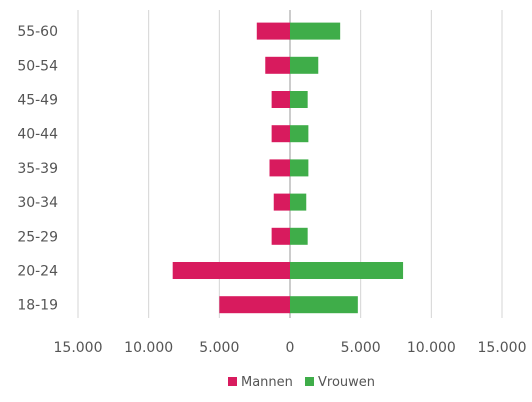 The width and height of the screenshot is (532, 402). Describe the element at coordinates (37, 32) in the screenshot. I see `category-label: 55-60` at that location.